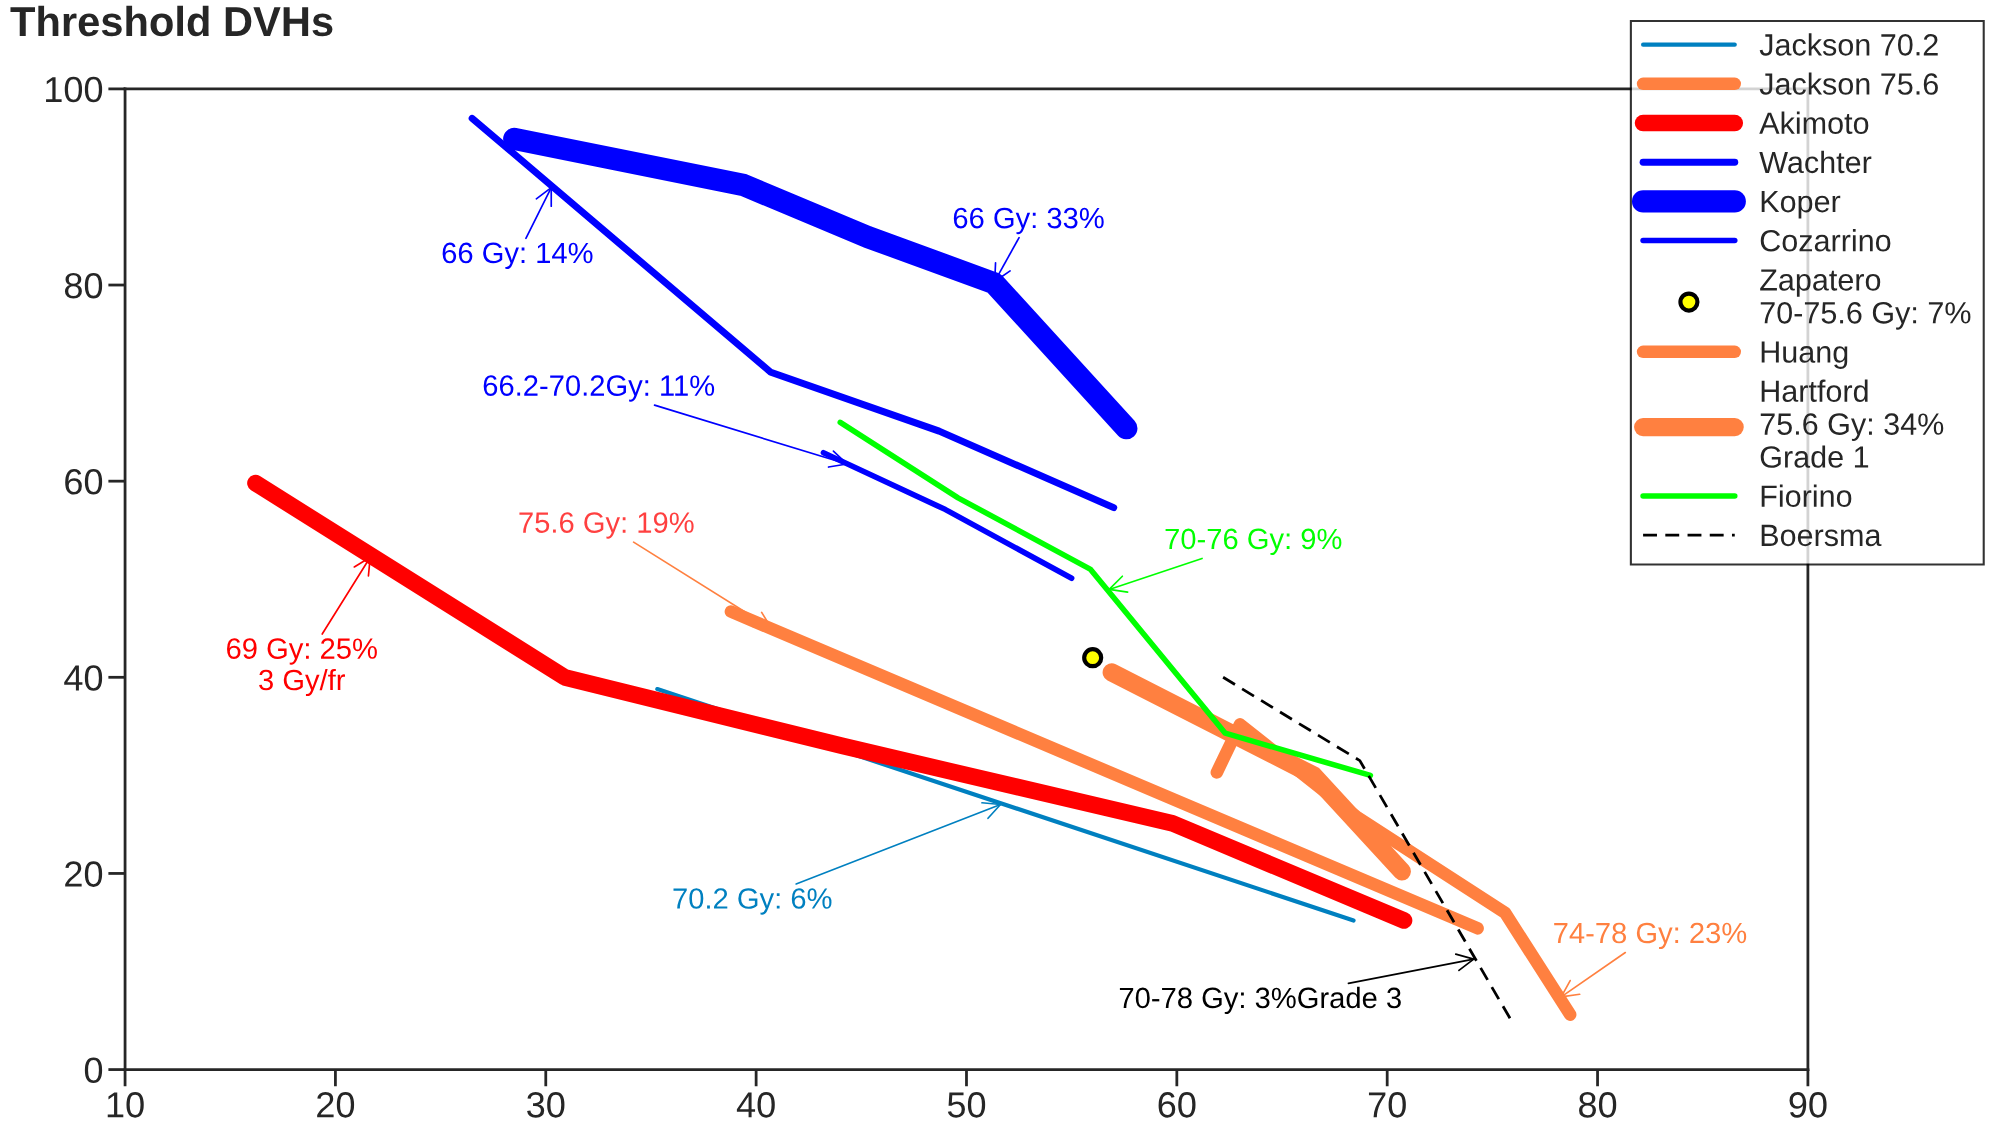 The height and width of the screenshot is (1147, 2001). Describe the element at coordinates (83, 678) in the screenshot. I see `y-tick-label: 40` at that location.